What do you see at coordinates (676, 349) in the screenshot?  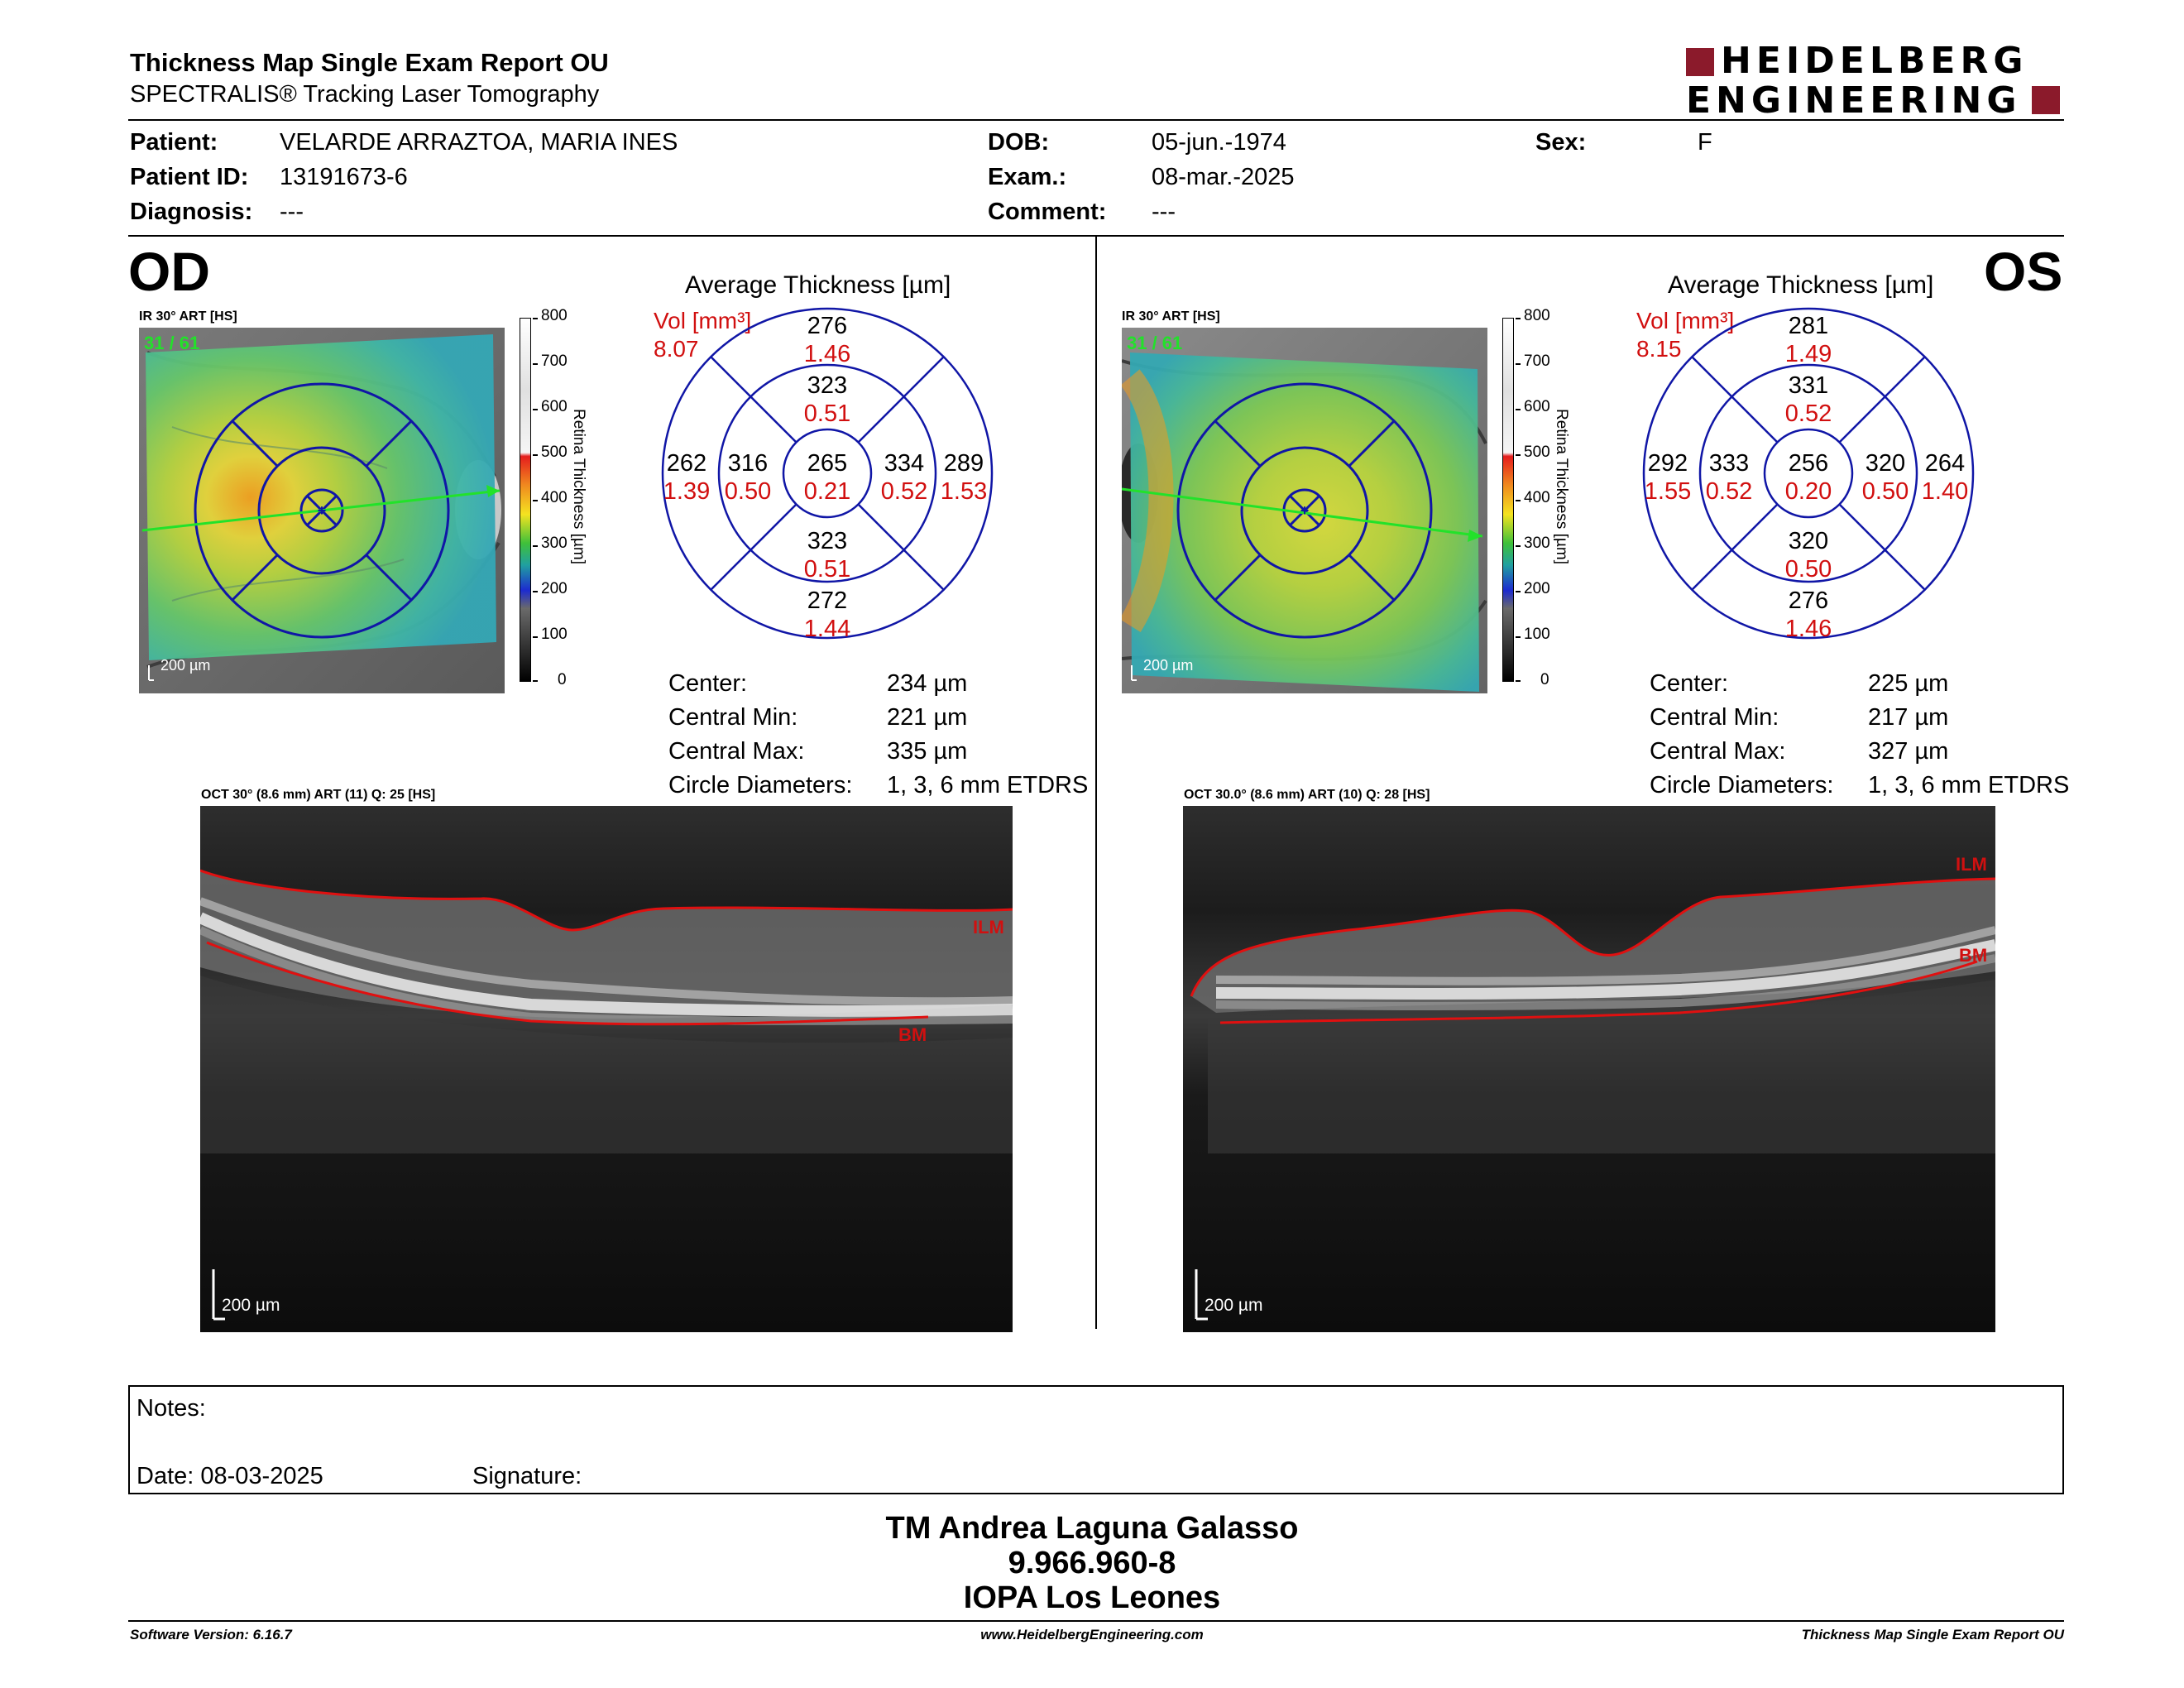 I see `od-vol-value: 8.07` at bounding box center [676, 349].